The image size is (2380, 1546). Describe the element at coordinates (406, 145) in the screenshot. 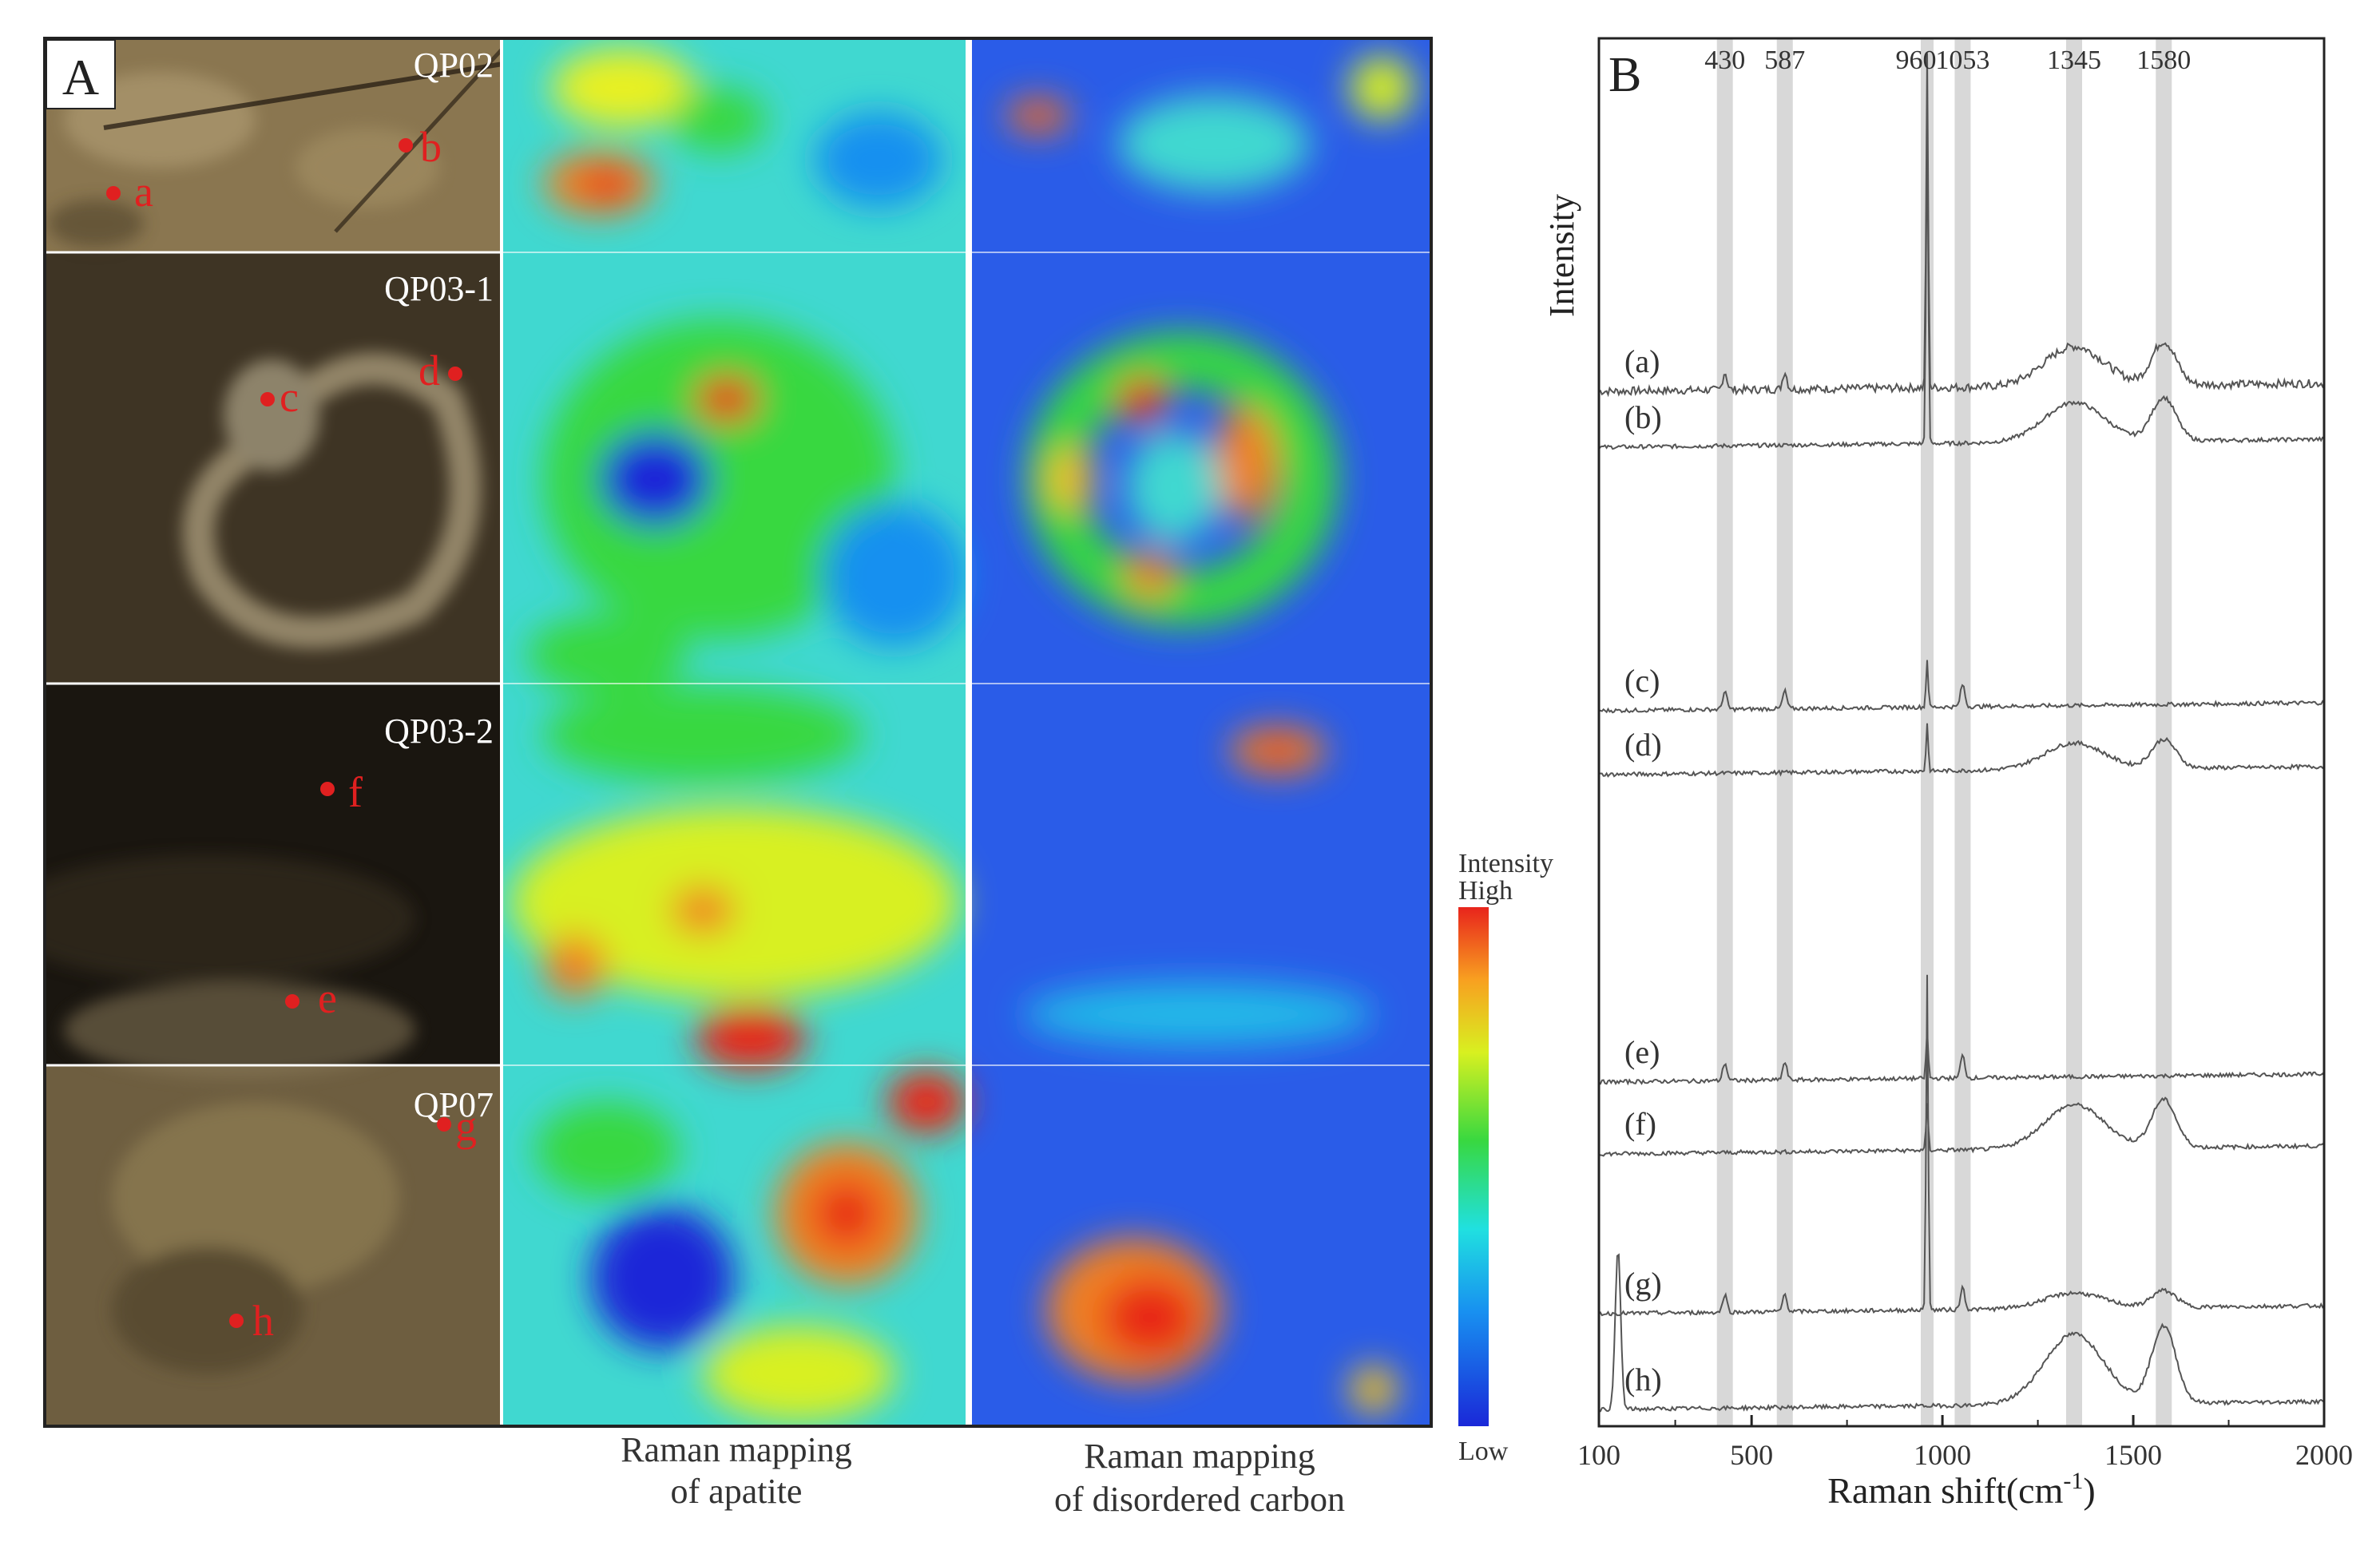

I see `point-marker-b` at that location.